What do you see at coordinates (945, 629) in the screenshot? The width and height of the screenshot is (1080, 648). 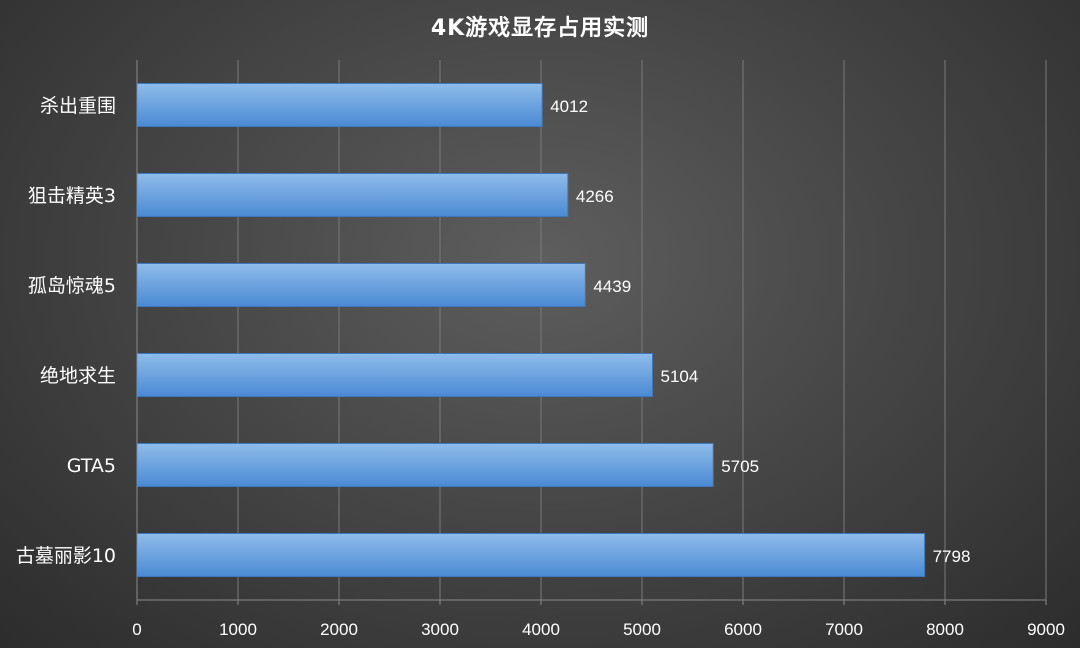 I see `x-tick-label-8000: 8000` at bounding box center [945, 629].